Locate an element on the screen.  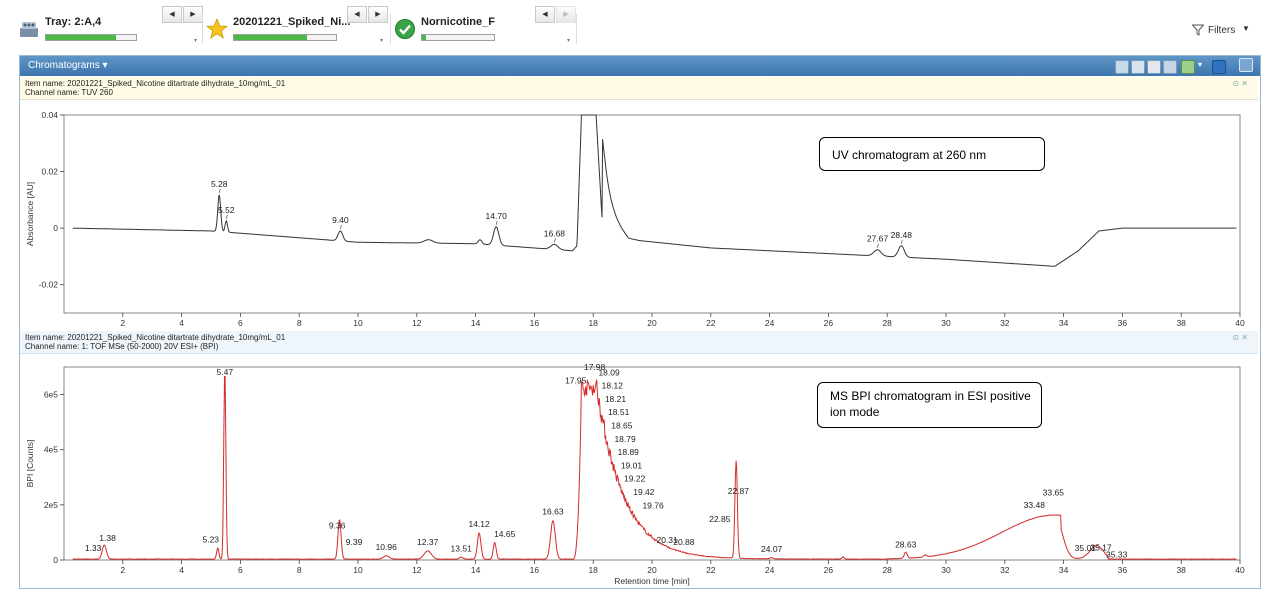
ms-x-tick-label: 32 is located at coordinates (1005, 570).